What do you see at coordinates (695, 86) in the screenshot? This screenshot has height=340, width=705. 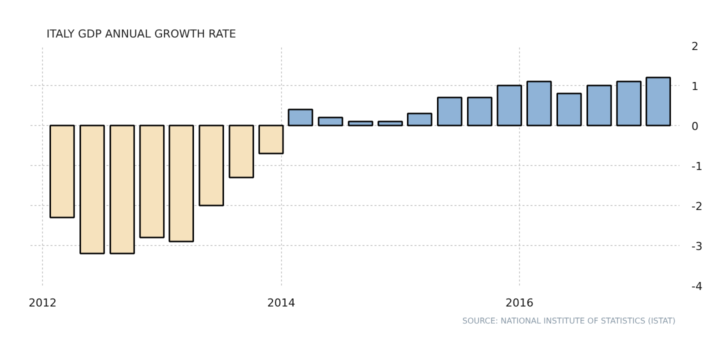 I see `y-tick-label: 1` at bounding box center [695, 86].